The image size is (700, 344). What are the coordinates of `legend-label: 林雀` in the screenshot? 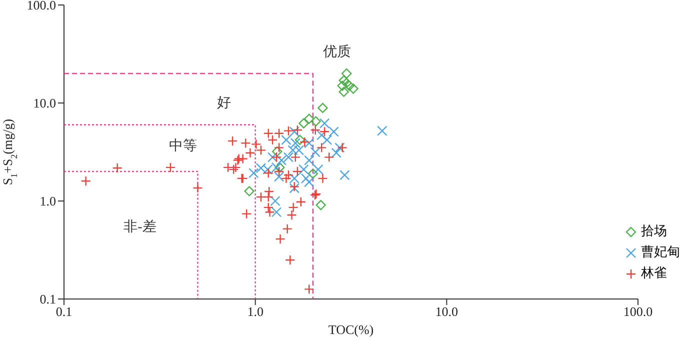 It's located at (654, 274).